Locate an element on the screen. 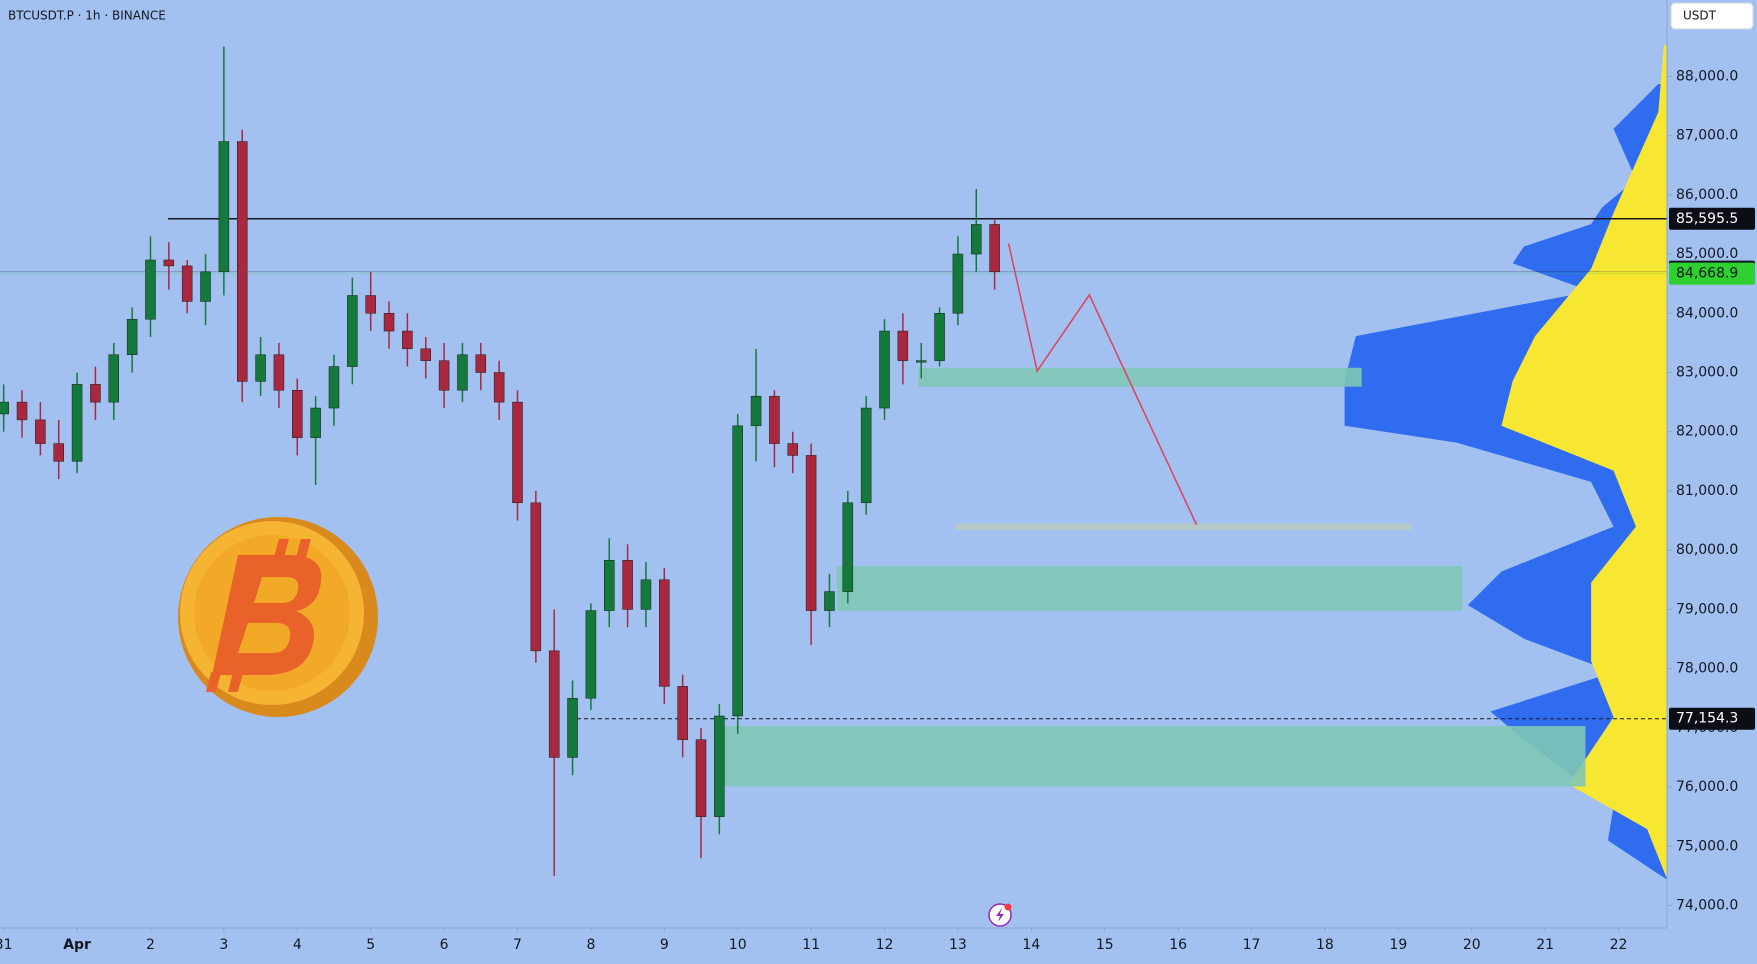 The image size is (1757, 964). alert-icon is located at coordinates (1000, 915).